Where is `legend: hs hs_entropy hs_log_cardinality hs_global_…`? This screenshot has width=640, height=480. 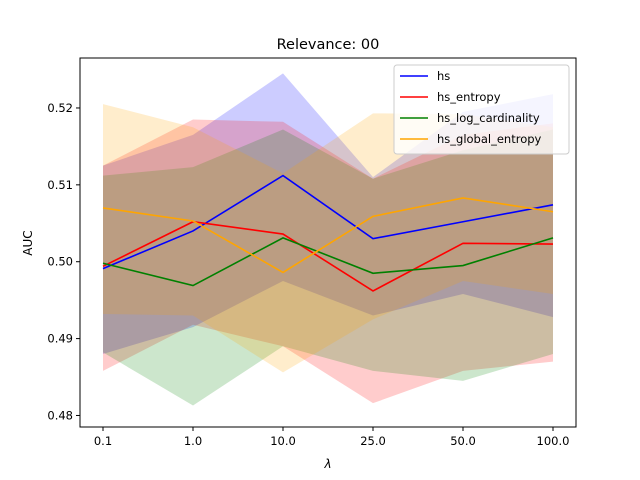
legend: hs hs_entropy hs_log_cardinality hs_global_… is located at coordinates (481, 109).